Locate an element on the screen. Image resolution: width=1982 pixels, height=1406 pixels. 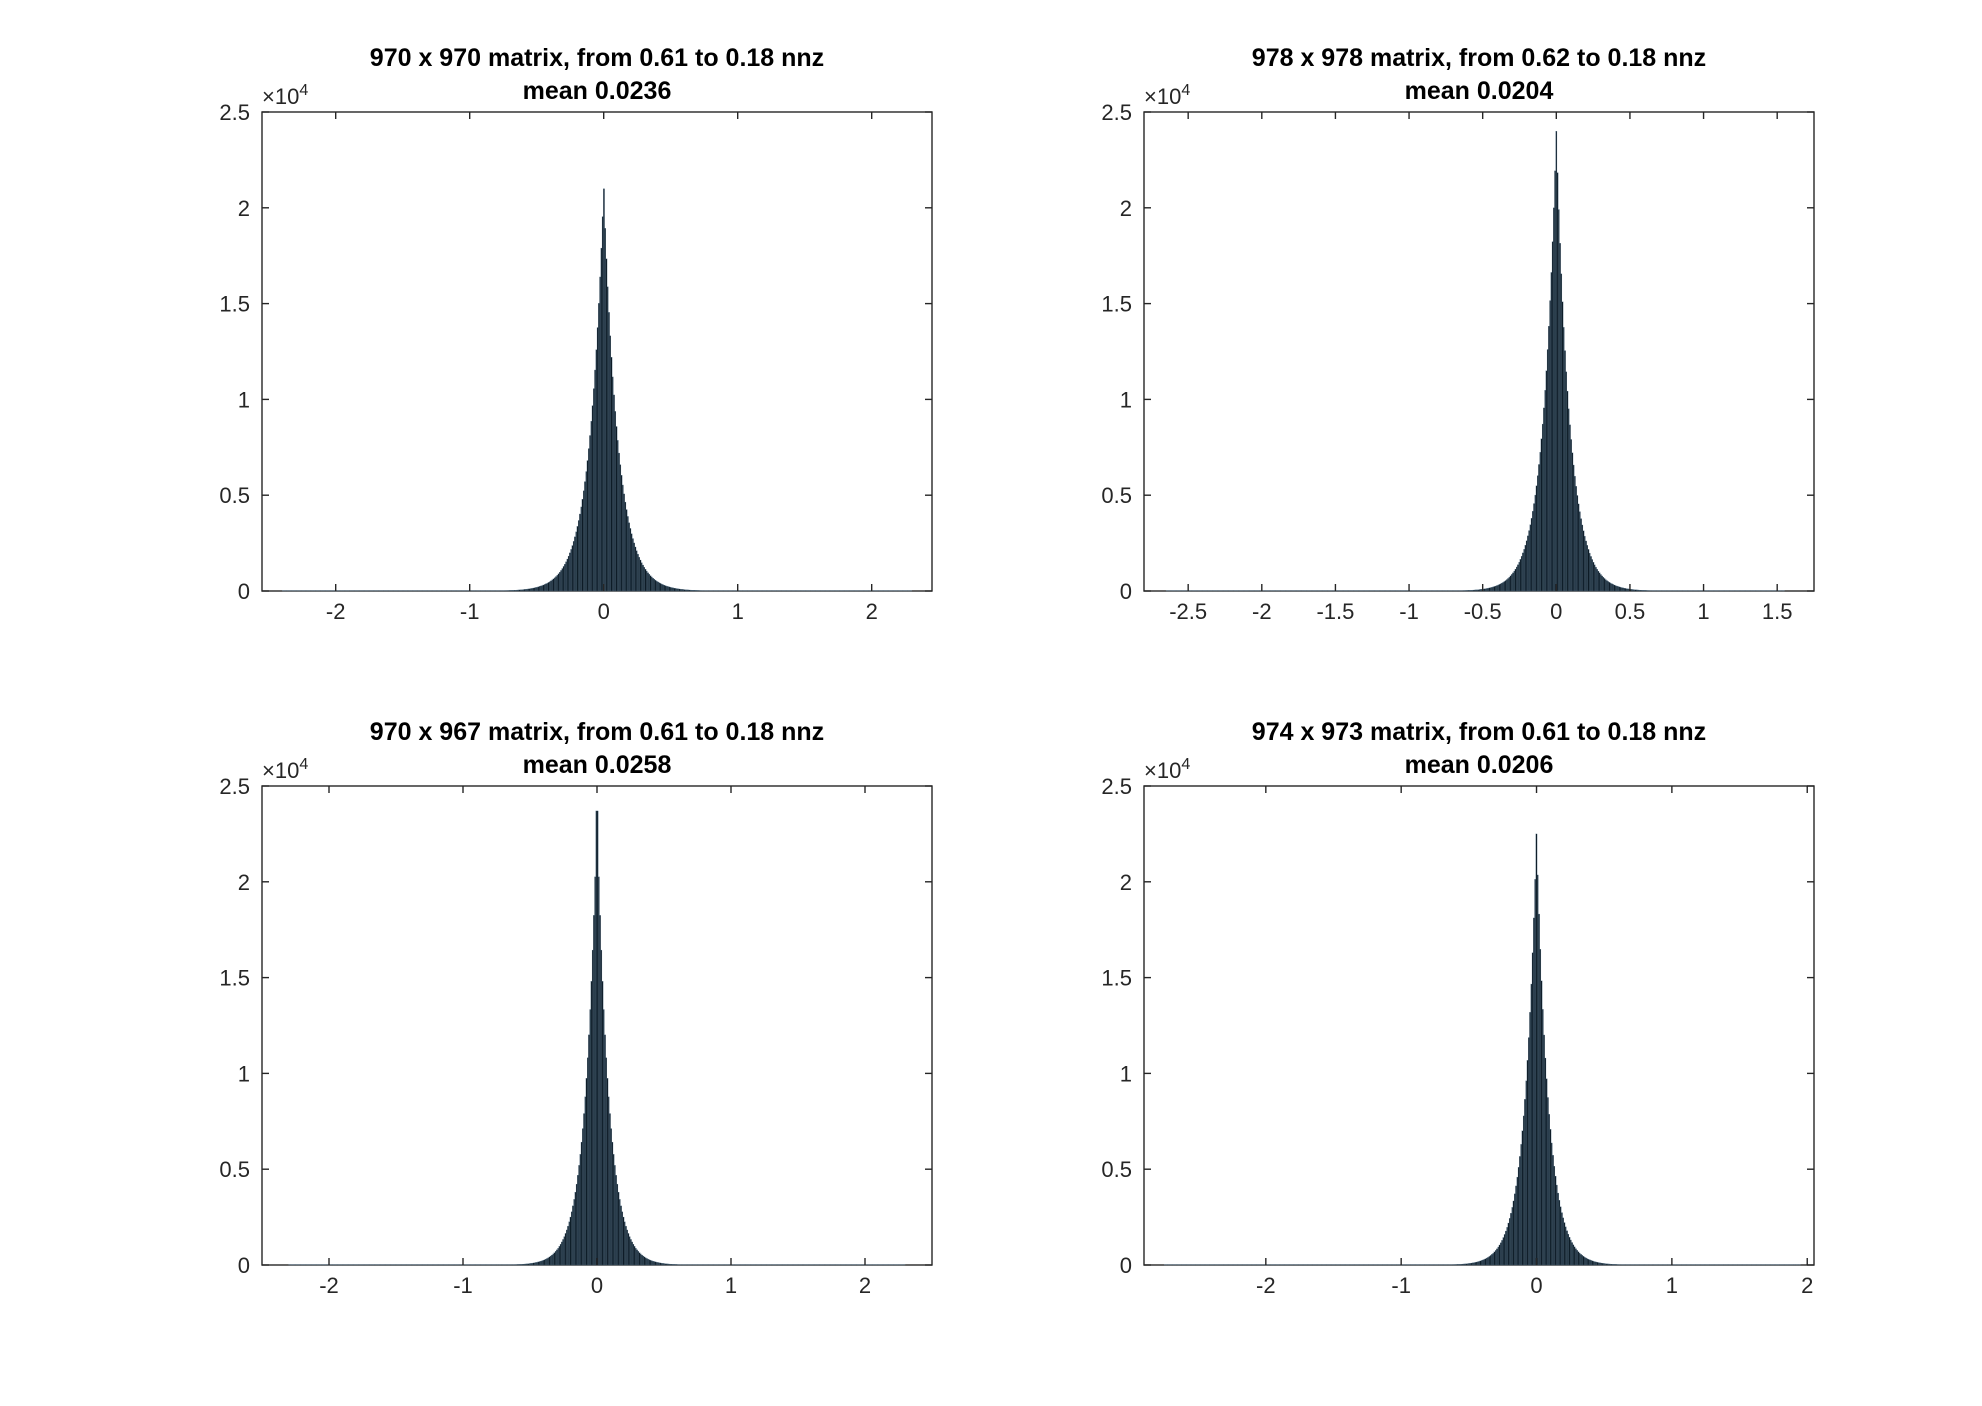
x-tick-label: 0.5 is located at coordinates (1630, 611).